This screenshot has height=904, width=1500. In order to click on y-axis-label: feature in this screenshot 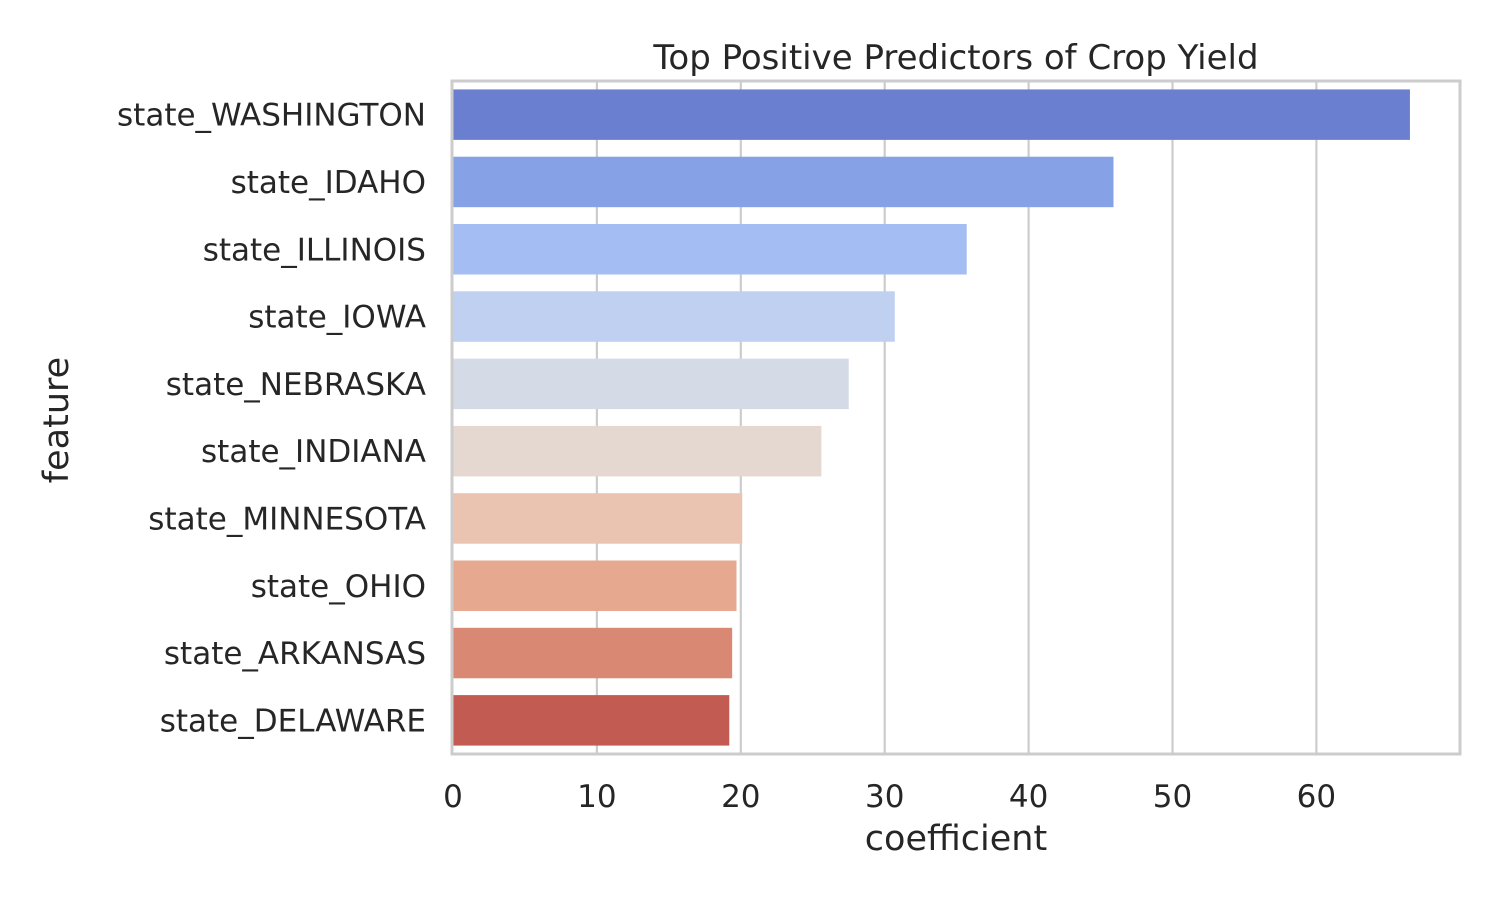, I will do `click(57, 420)`.